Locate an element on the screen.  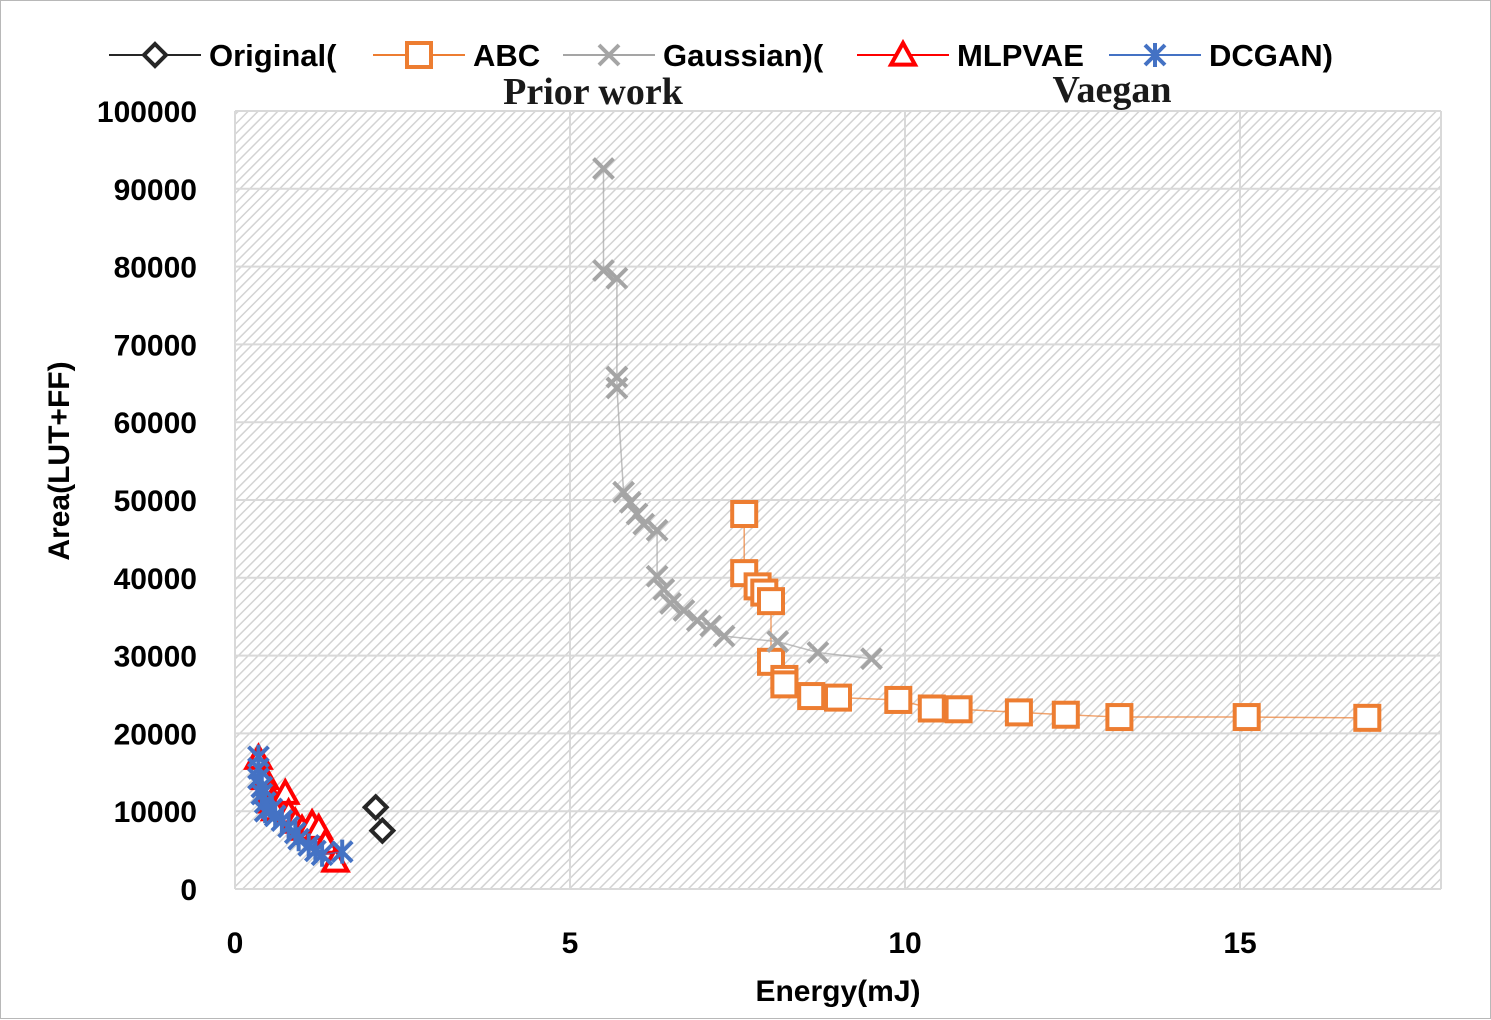
legend-entry-2: Gaussian)( is located at coordinates (693, 55).